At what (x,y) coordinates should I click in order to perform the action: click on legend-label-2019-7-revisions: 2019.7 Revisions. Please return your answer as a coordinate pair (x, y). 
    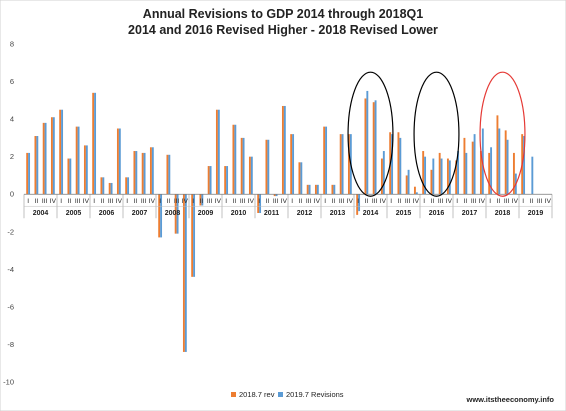
    Looking at the image, I should click on (315, 394).